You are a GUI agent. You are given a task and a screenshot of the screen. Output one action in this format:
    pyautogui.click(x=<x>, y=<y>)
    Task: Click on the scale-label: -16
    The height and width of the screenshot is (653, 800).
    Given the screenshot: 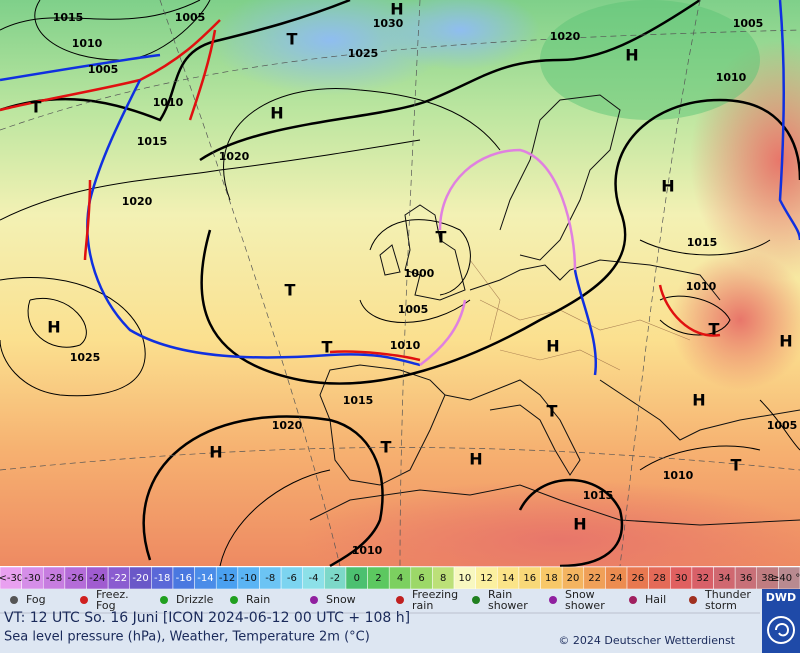 What is the action you would take?
    pyautogui.click(x=184, y=578)
    